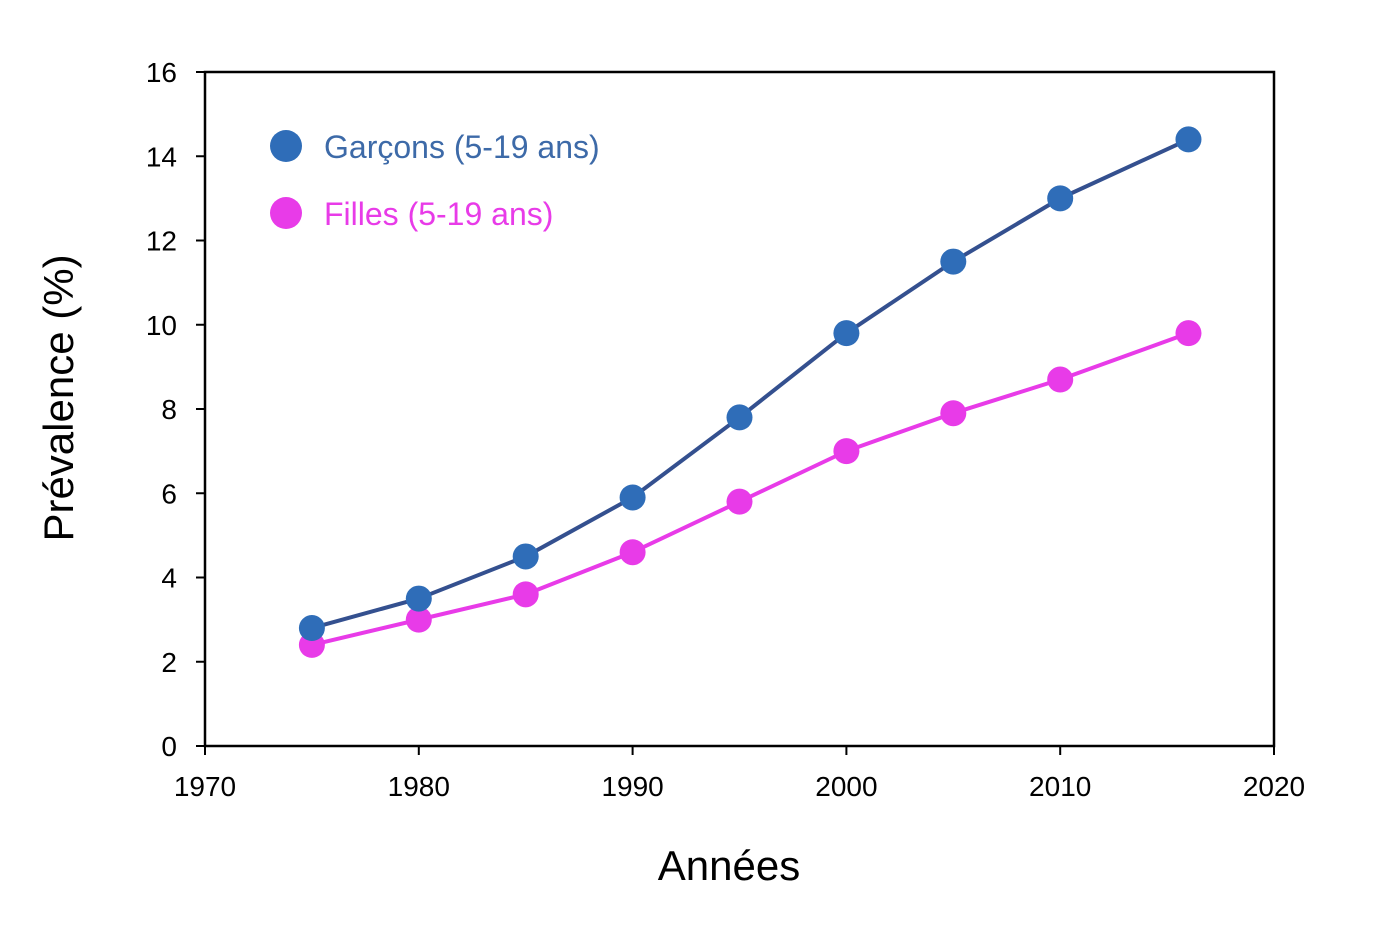 The width and height of the screenshot is (1382, 950). I want to click on y-axis: 0 2 4 6 8 10 12 14 16, so click(175, 409).